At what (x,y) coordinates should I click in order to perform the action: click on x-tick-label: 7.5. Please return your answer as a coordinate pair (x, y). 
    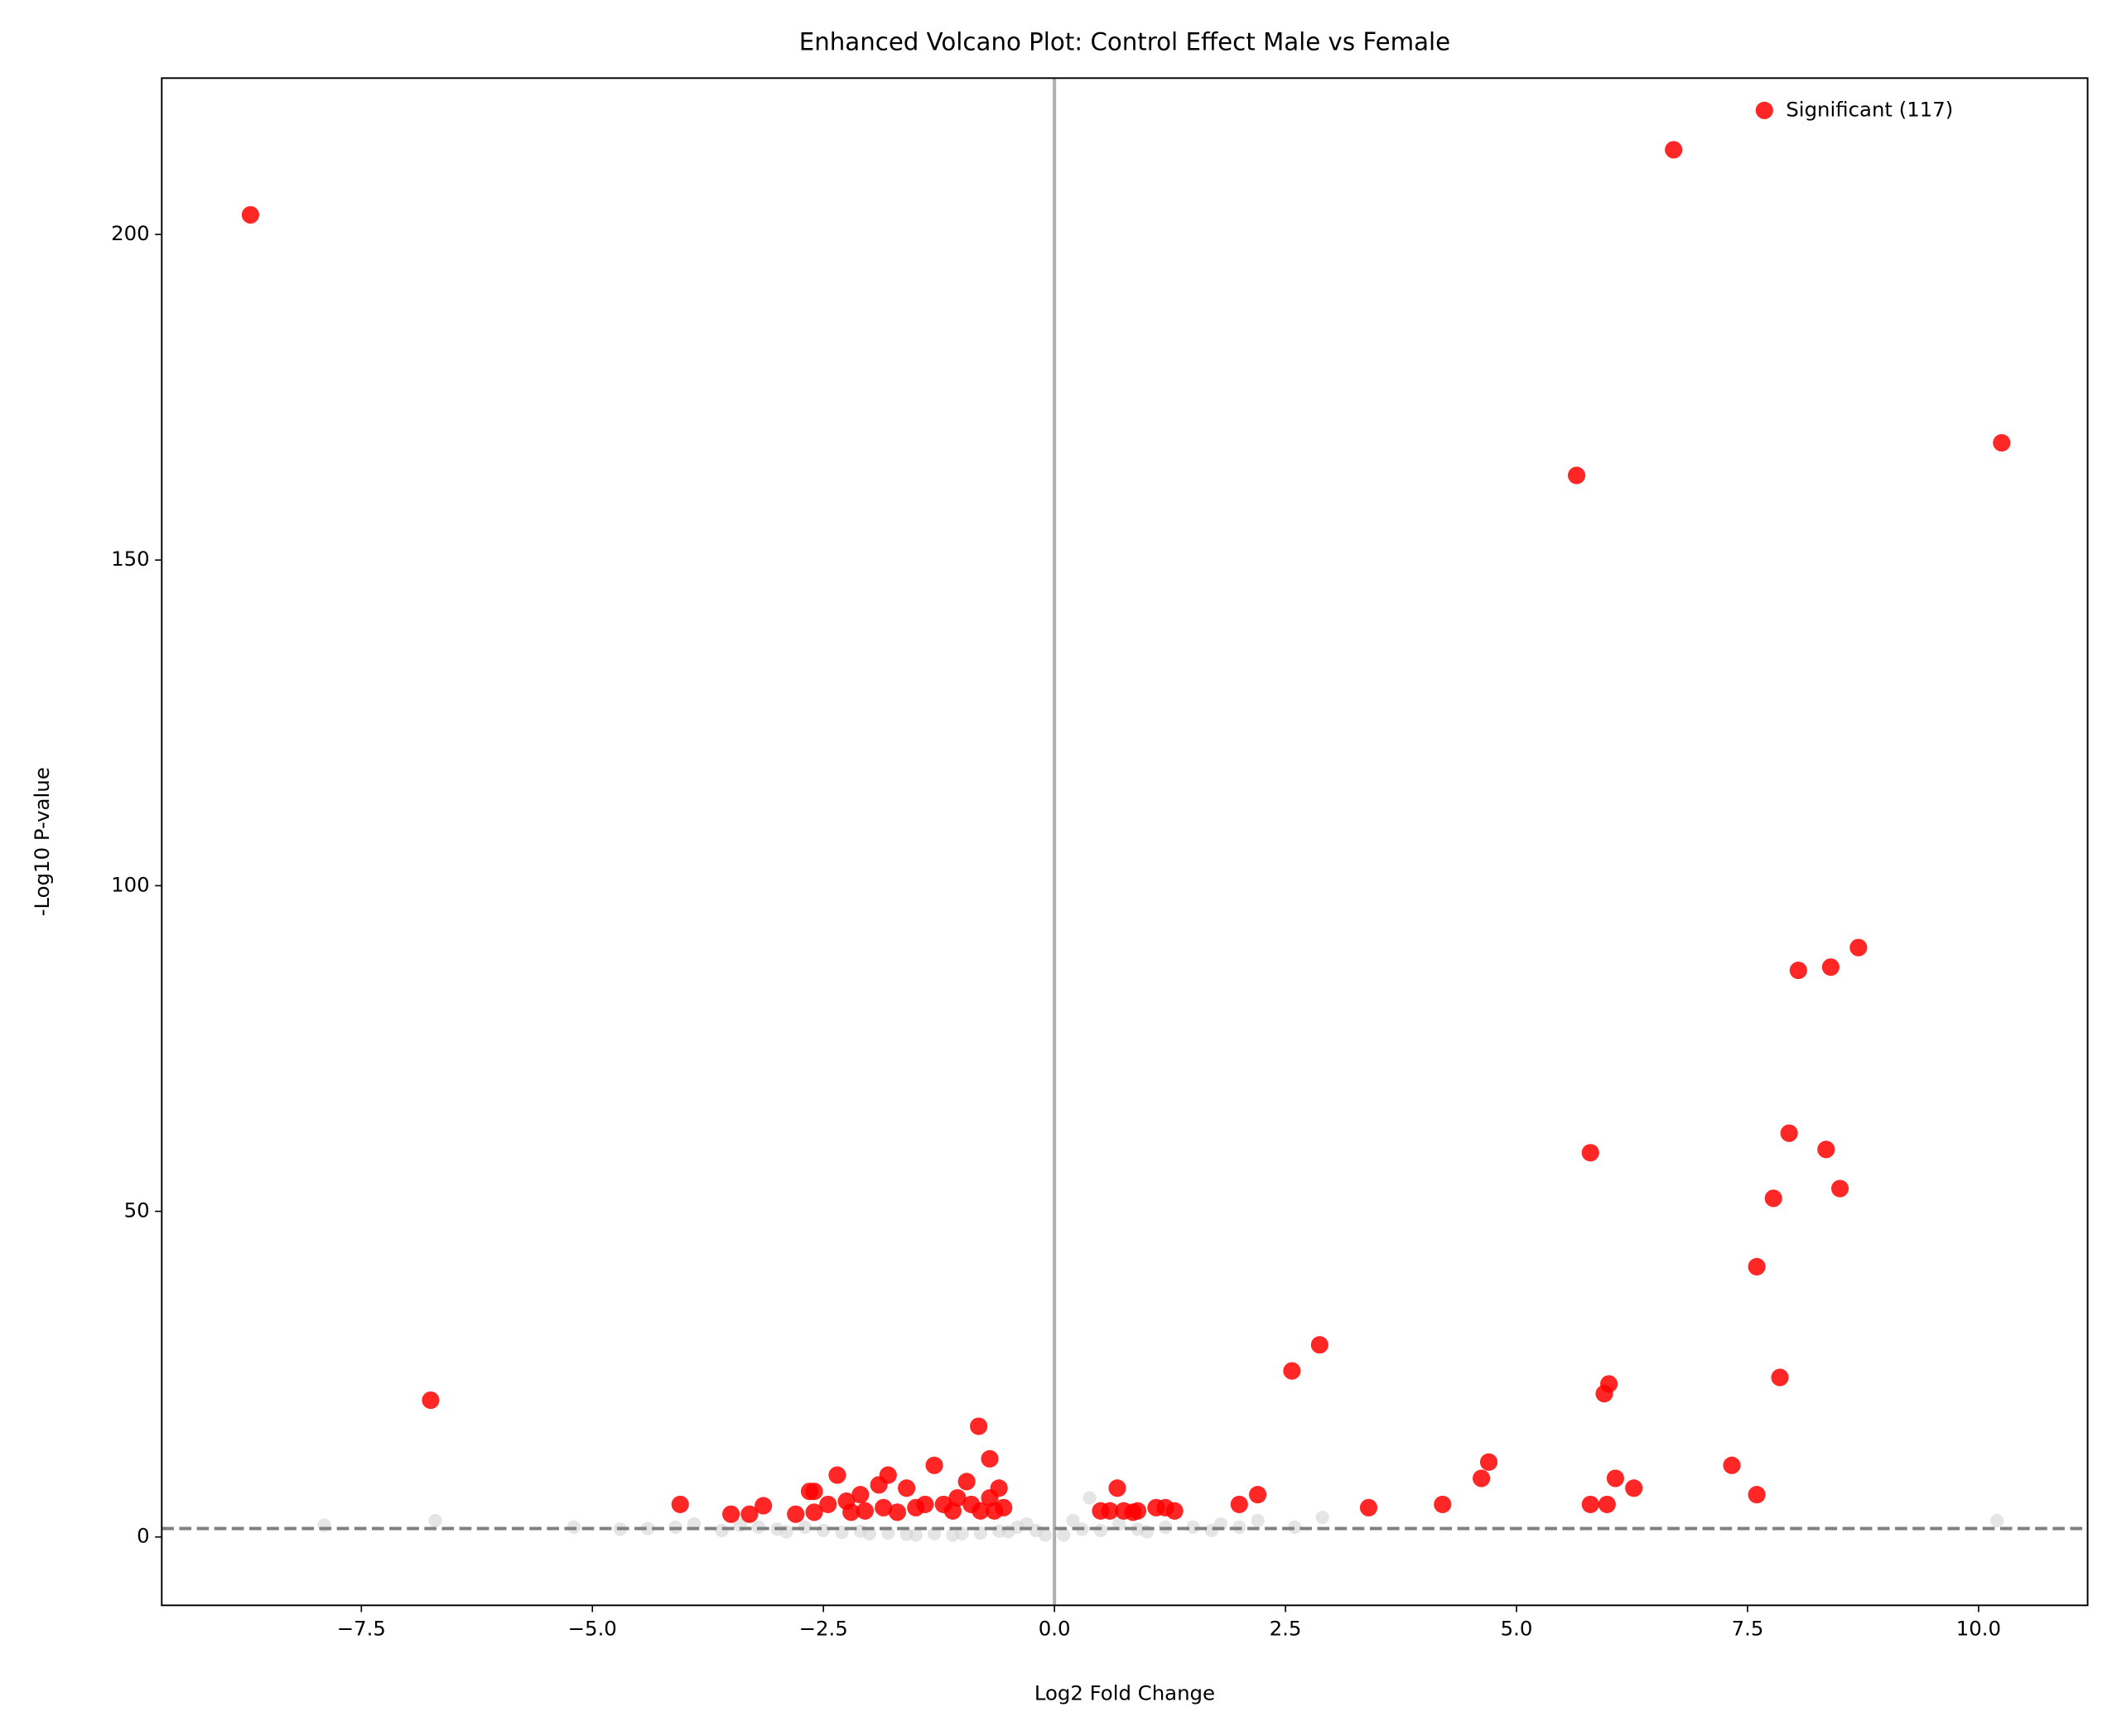
    Looking at the image, I should click on (1748, 1629).